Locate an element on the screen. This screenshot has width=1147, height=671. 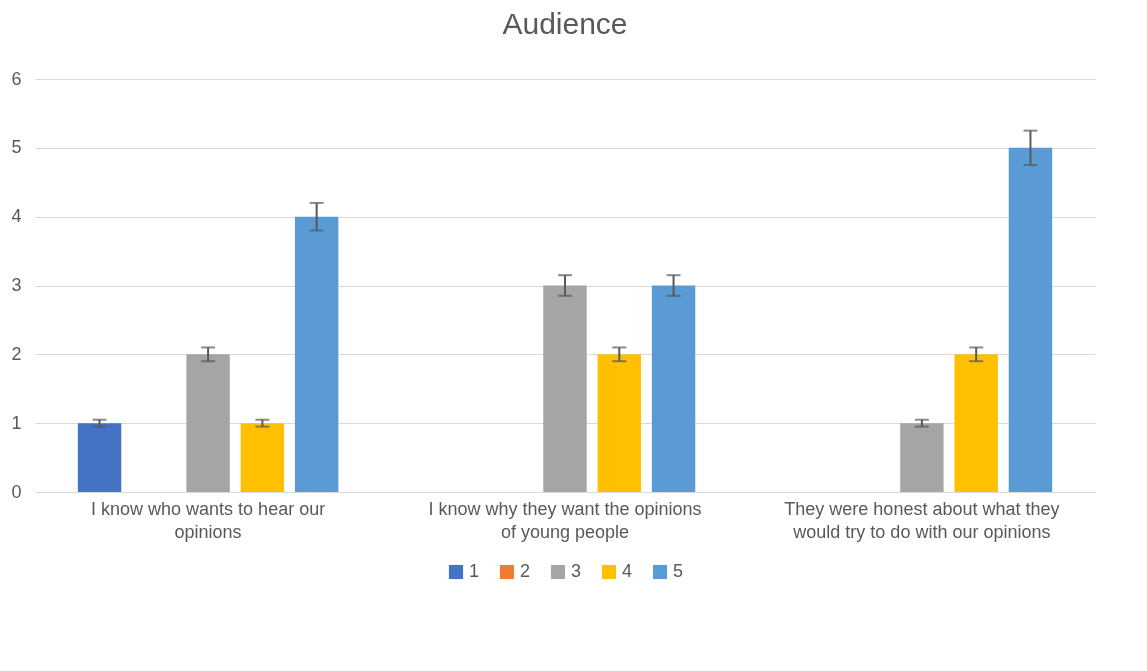
y-tick-label: 3 is located at coordinates (16, 285).